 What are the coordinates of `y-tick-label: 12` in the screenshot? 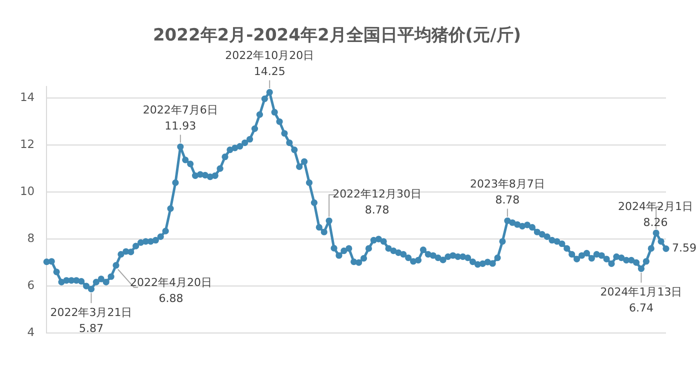 It's located at (27, 144).